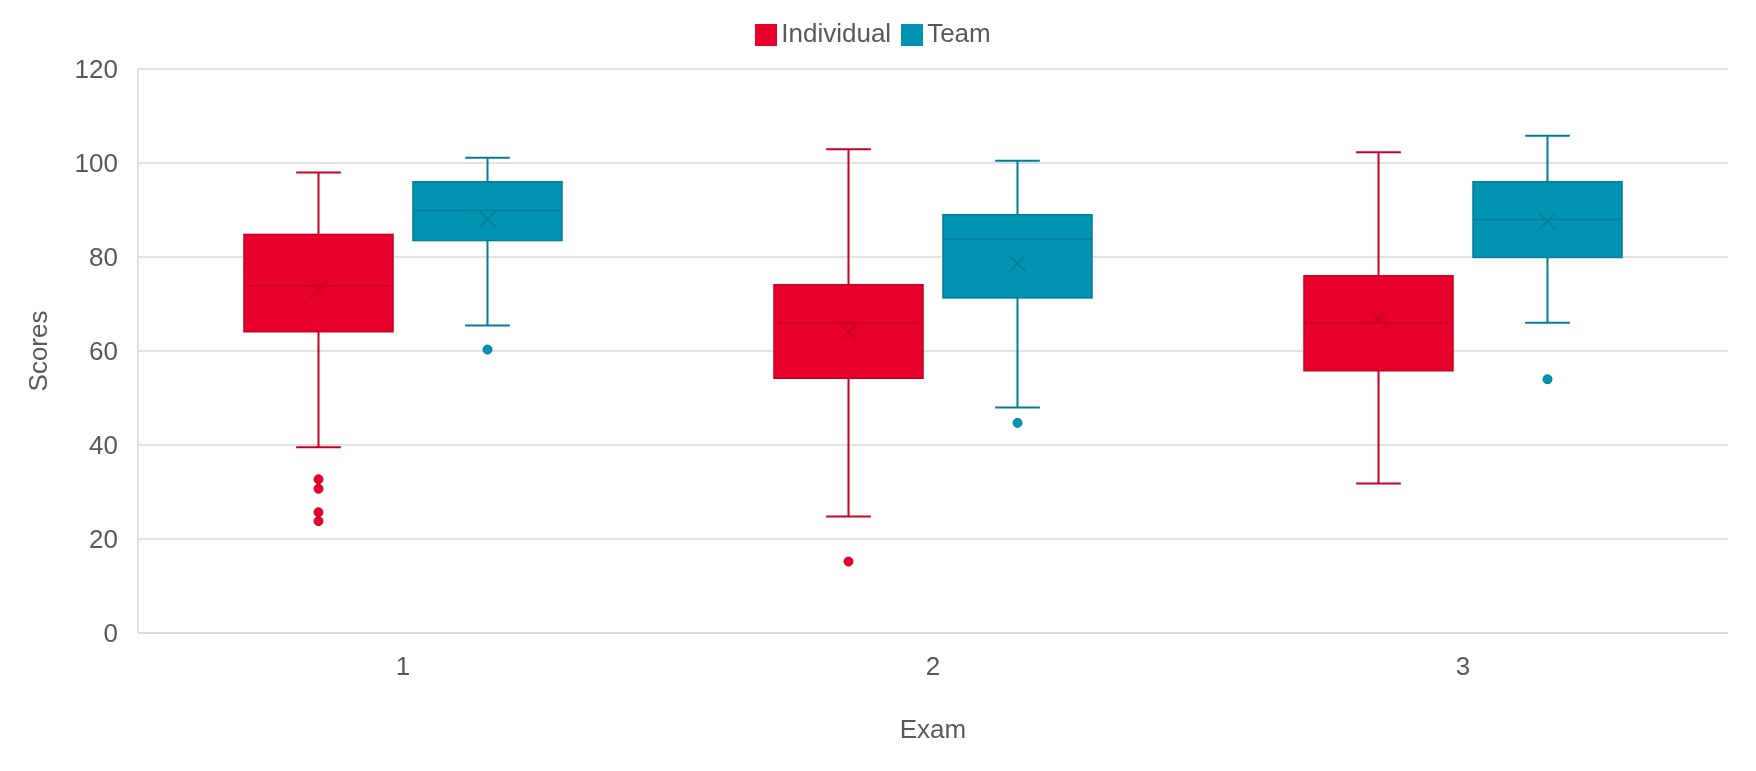 The height and width of the screenshot is (771, 1756). I want to click on y-axis-title: Scores, so click(38, 351).